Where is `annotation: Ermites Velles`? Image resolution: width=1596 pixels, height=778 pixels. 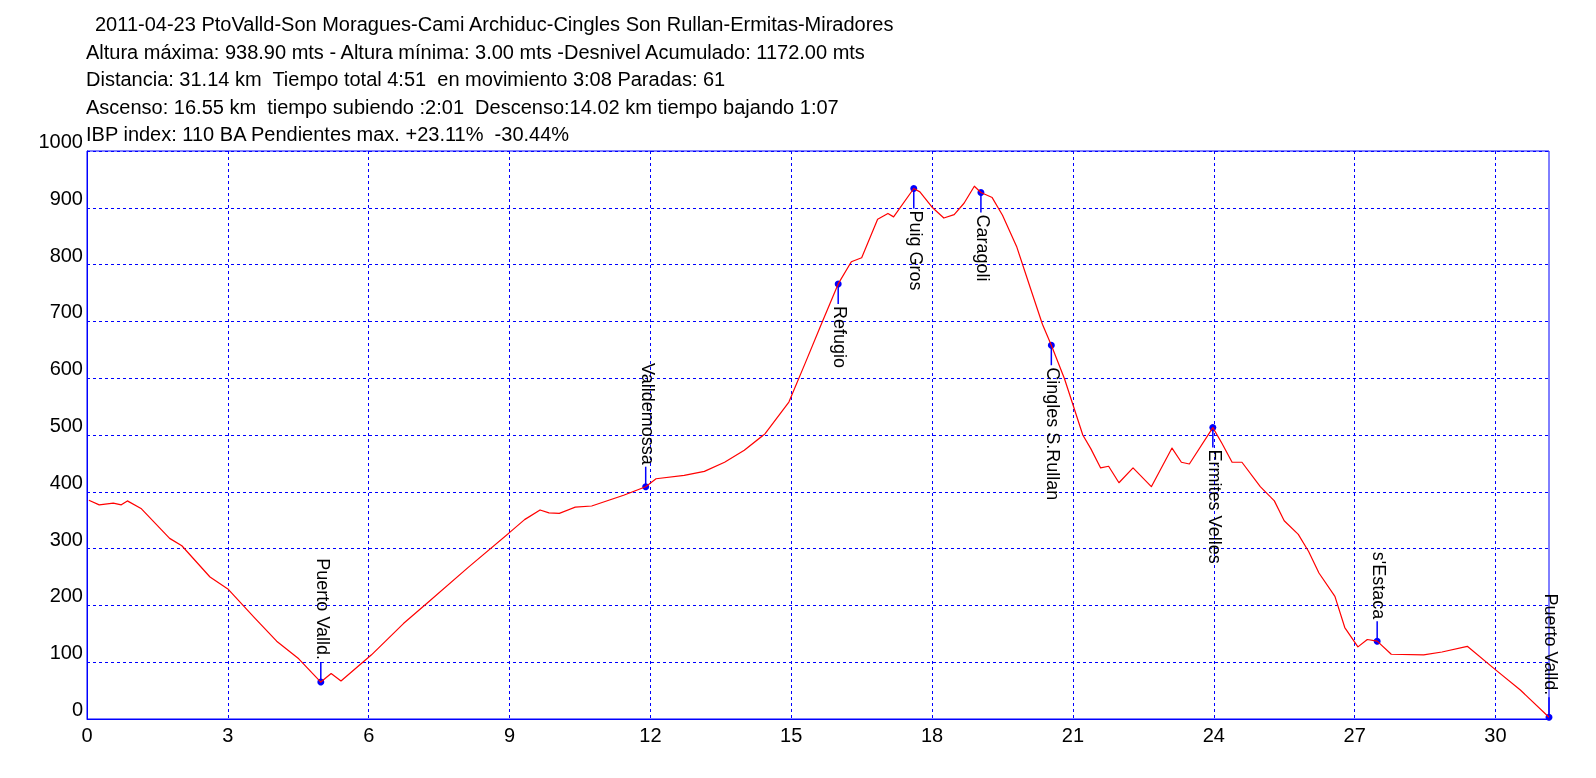 annotation: Ermites Velles is located at coordinates (1214, 506).